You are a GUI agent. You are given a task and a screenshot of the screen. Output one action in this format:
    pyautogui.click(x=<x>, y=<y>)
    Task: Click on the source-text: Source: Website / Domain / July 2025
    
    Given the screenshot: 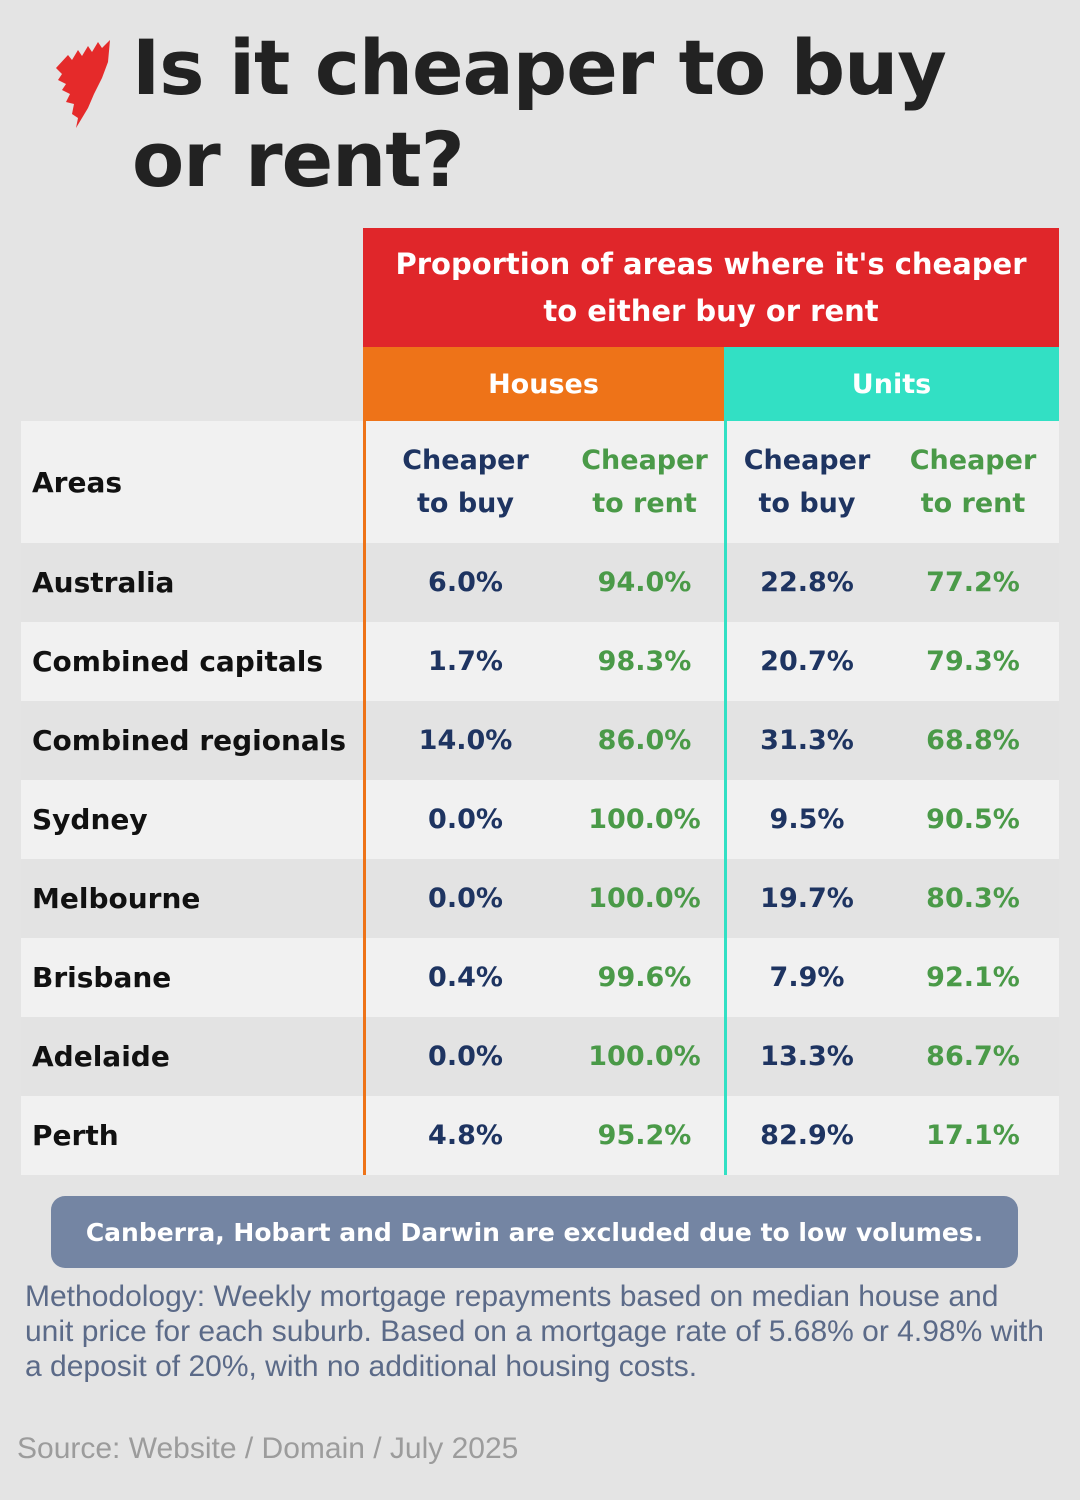 What is the action you would take?
    pyautogui.click(x=268, y=1448)
    